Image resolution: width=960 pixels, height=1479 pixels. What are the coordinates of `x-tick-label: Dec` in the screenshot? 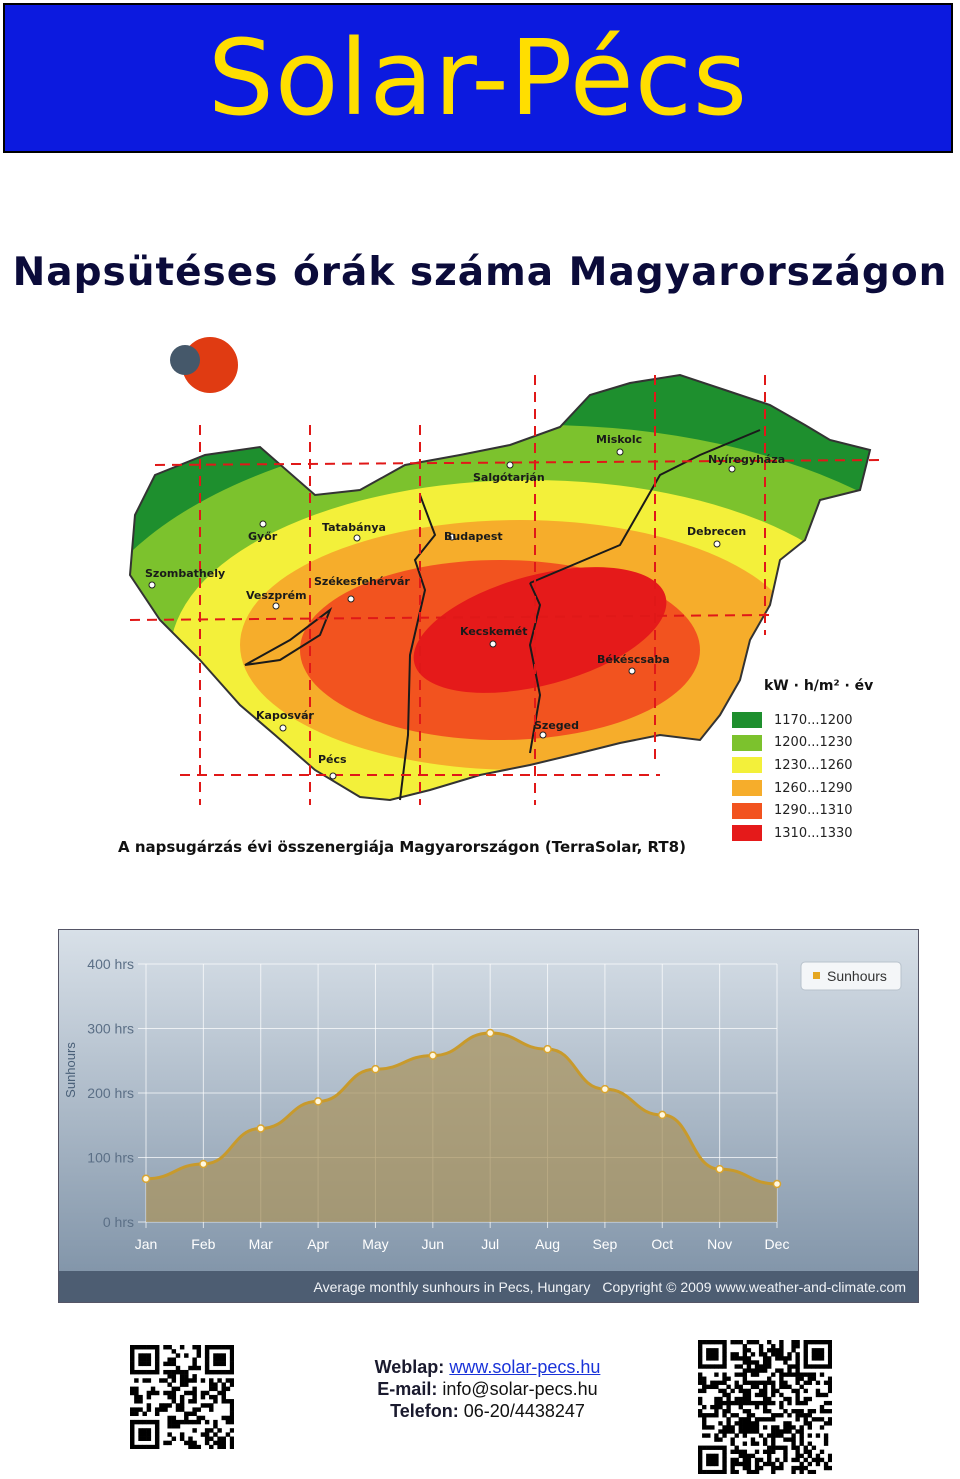 It's located at (777, 1244).